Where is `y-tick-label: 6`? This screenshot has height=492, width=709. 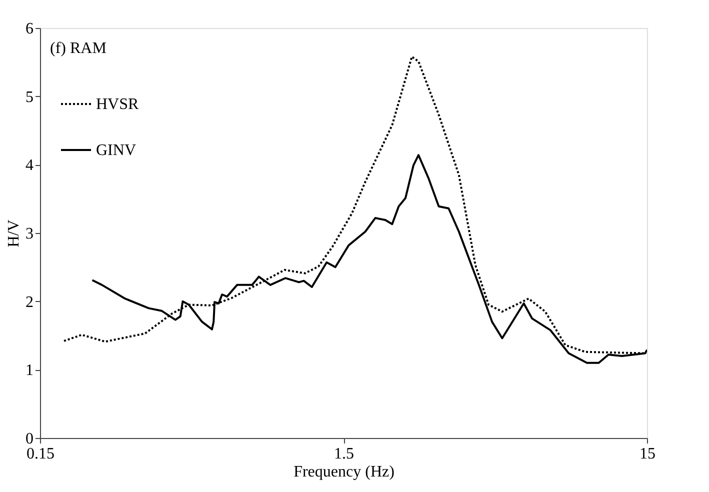
y-tick-label: 6 is located at coordinates (30, 29).